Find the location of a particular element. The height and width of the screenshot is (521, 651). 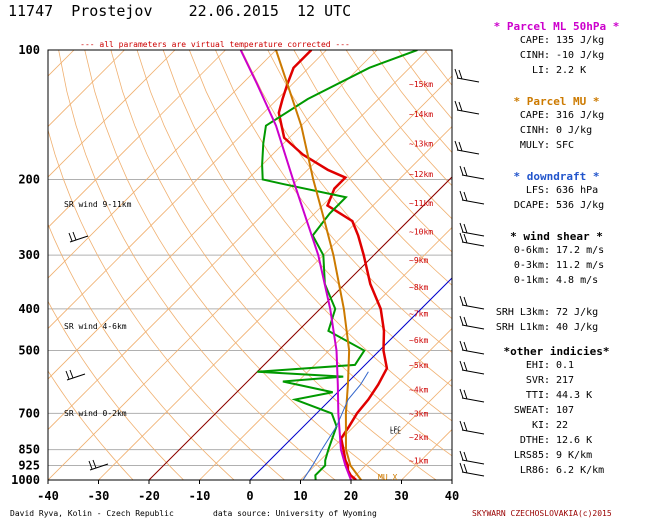

index-value: 217 is located at coordinates (565, 380).